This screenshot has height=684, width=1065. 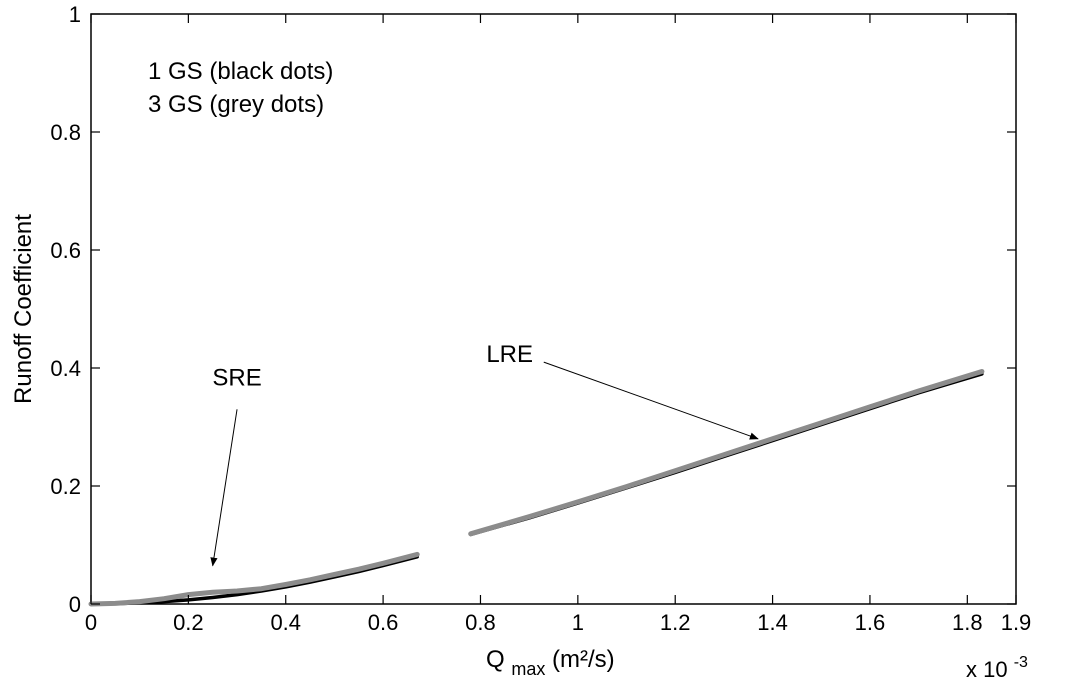 What do you see at coordinates (772, 622) in the screenshot?
I see `x-tick-label: 1.4` at bounding box center [772, 622].